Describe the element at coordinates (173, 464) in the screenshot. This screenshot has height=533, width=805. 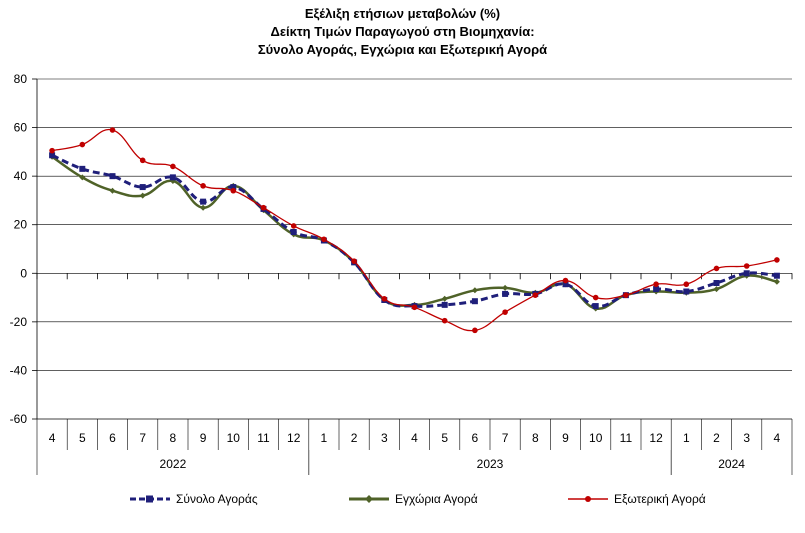
I see `year-label: 2022` at that location.